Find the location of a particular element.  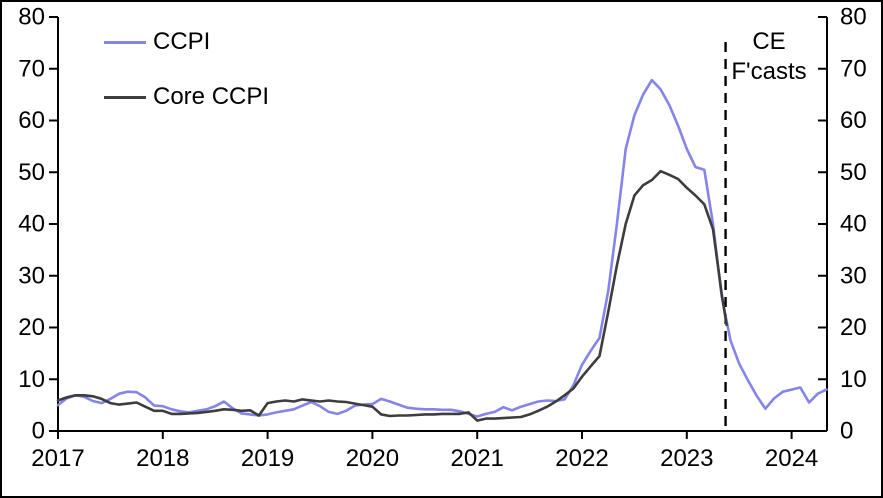

legend-label-ccpi: CCPI is located at coordinates (182, 41).